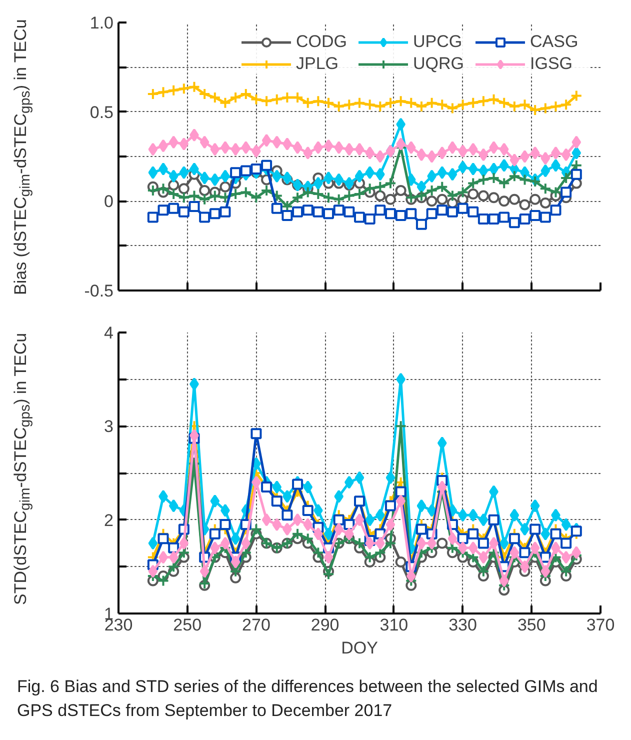  What do you see at coordinates (531, 625) in the screenshot?
I see `x-tick-label: 350` at bounding box center [531, 625].